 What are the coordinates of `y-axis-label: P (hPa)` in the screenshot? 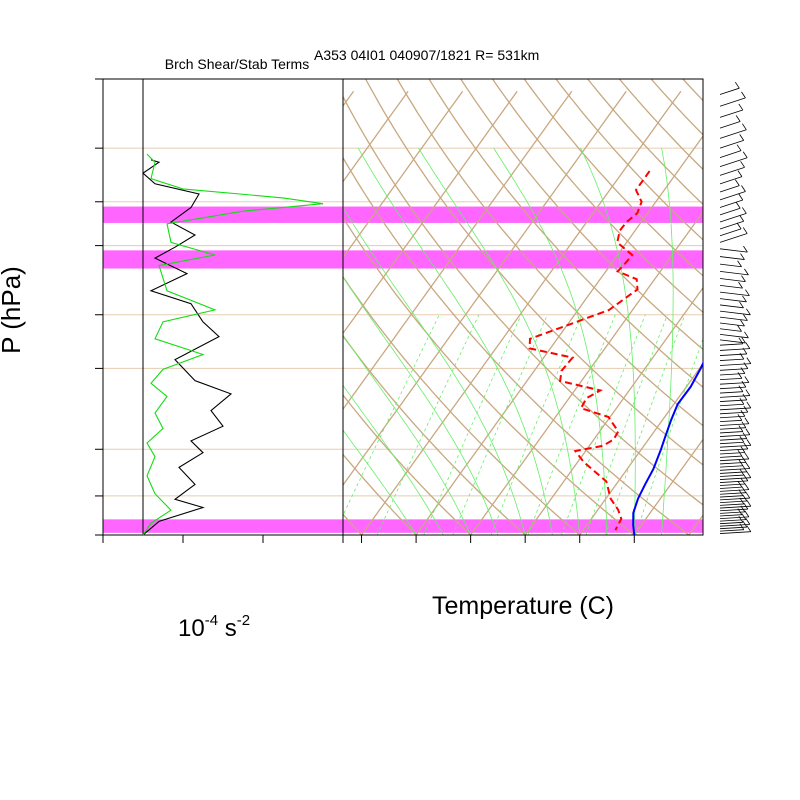 It's located at (13, 310).